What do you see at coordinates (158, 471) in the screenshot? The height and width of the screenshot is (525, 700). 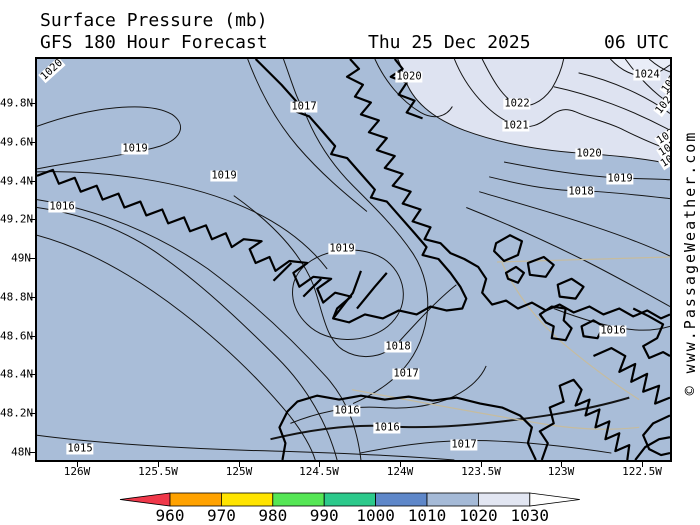 I see `x-axis-label: 125.5W` at bounding box center [158, 471].